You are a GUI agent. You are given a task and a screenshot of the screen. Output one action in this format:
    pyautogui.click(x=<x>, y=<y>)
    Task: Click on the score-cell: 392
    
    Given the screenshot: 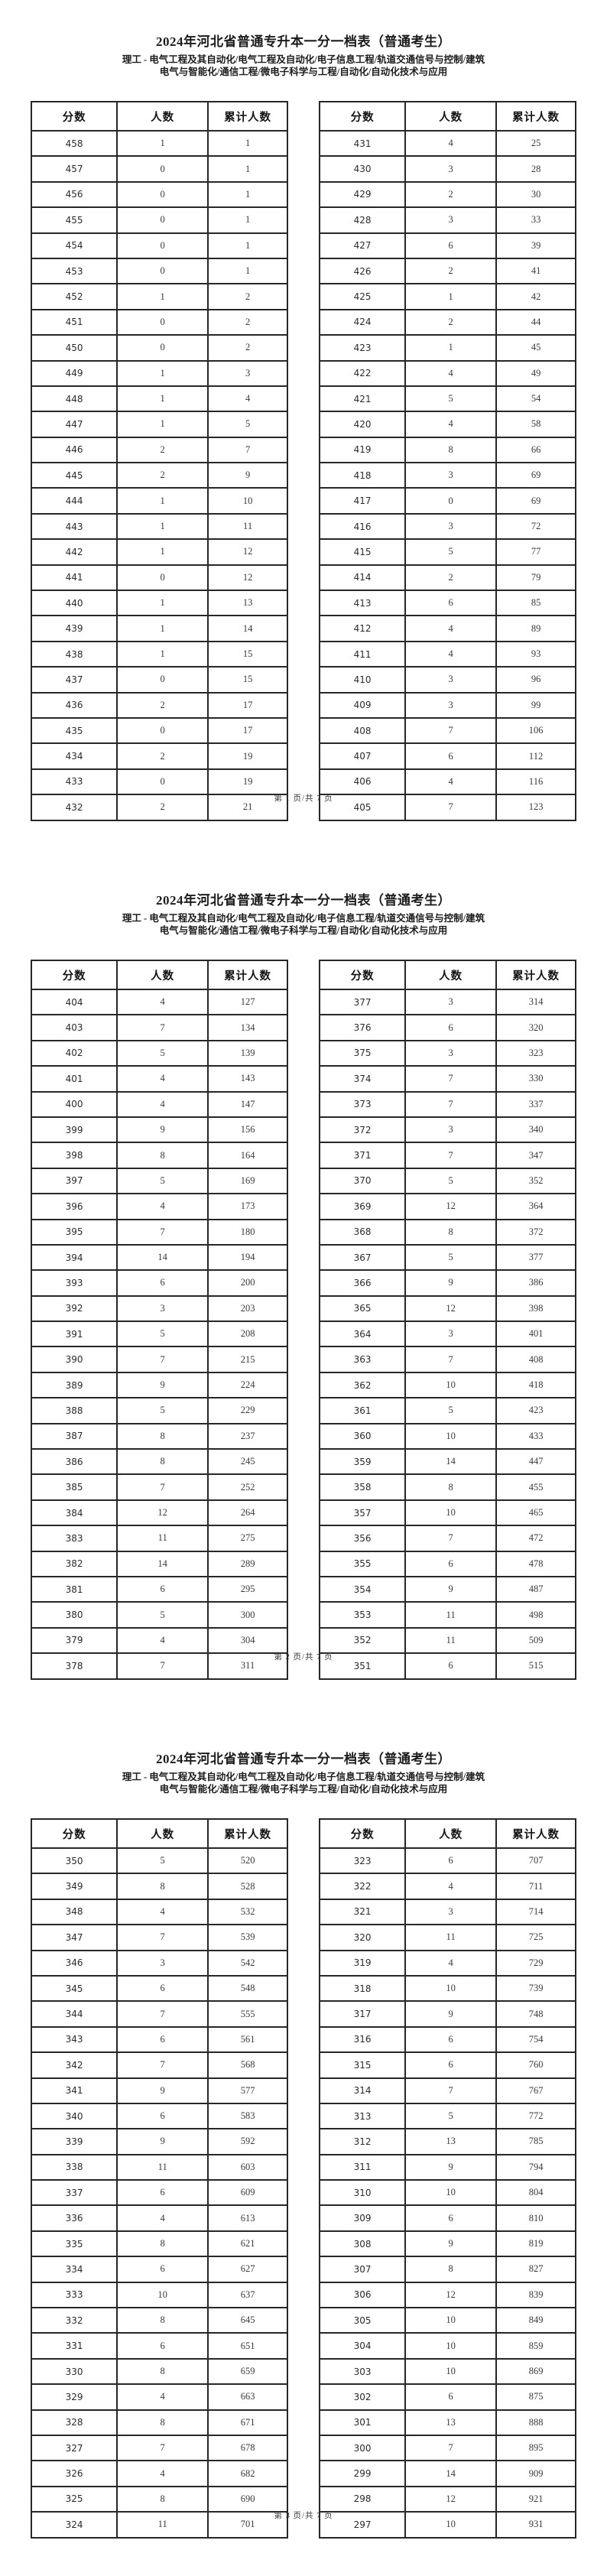 What is the action you would take?
    pyautogui.click(x=74, y=1309)
    